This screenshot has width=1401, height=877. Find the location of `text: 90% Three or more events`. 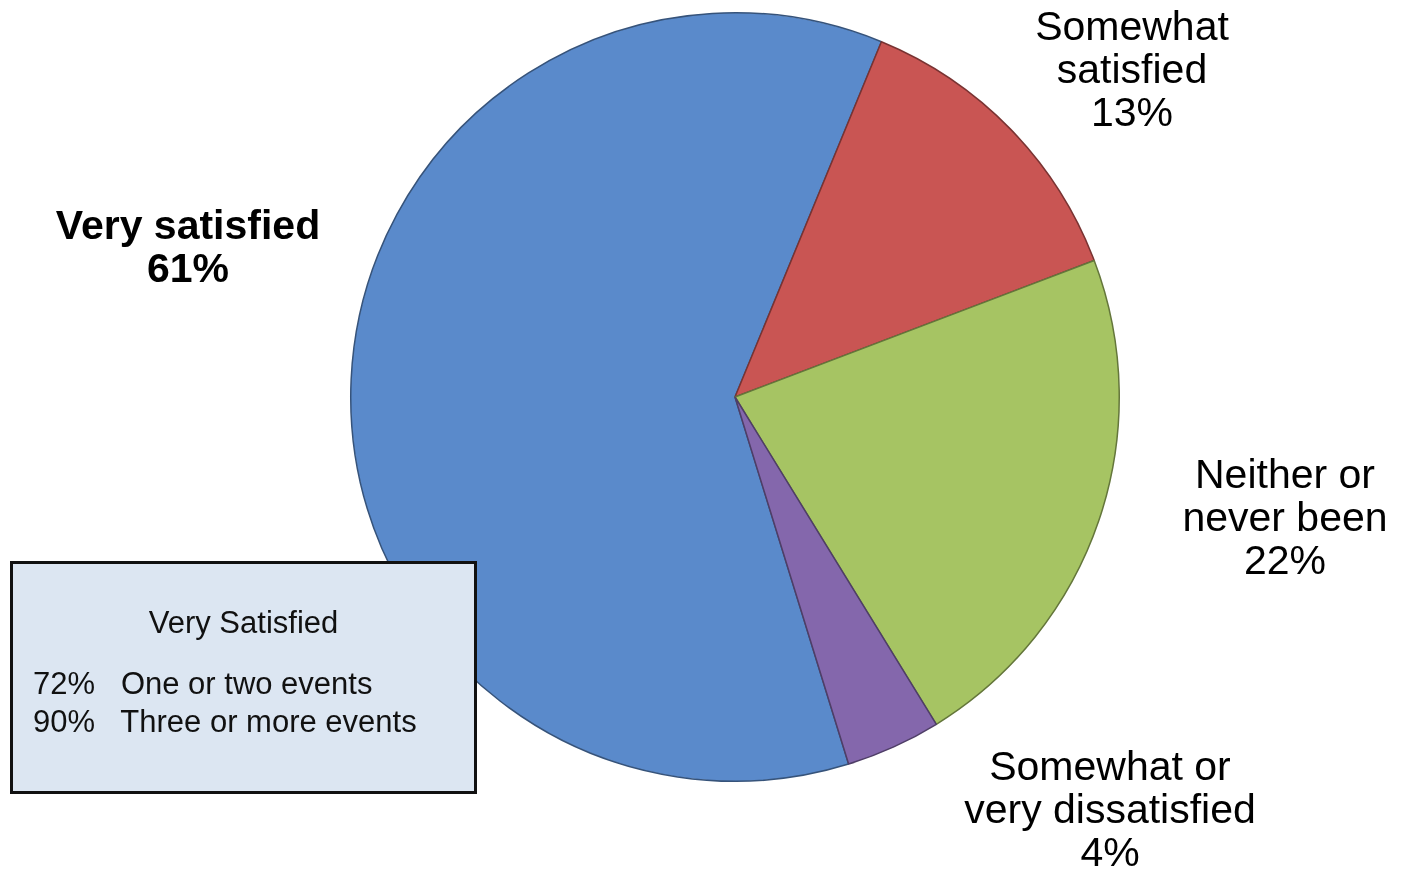

text: 90% Three or more events is located at coordinates (225, 722).